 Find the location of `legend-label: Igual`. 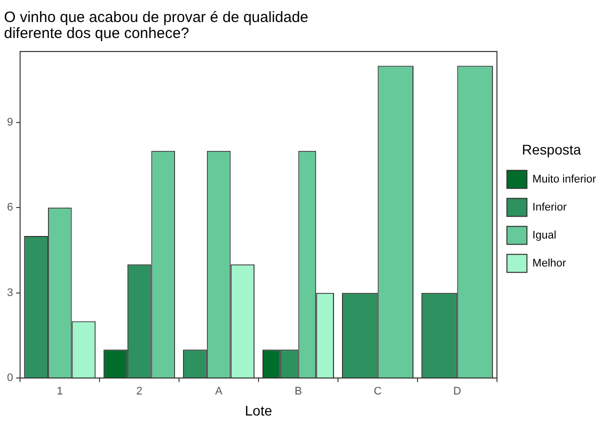

legend-label: Igual is located at coordinates (544, 235).